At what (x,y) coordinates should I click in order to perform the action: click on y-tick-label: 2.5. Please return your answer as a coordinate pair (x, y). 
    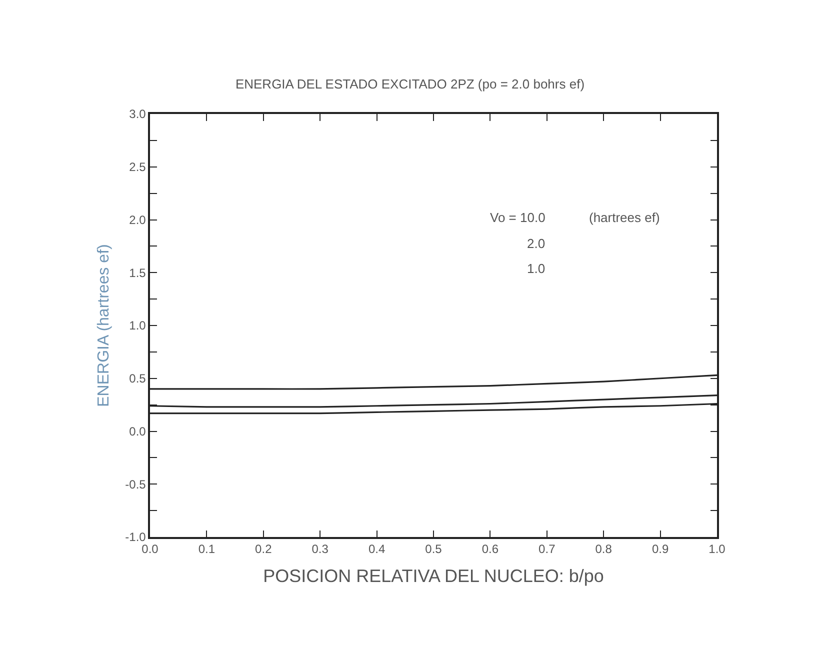
    Looking at the image, I should click on (137, 167).